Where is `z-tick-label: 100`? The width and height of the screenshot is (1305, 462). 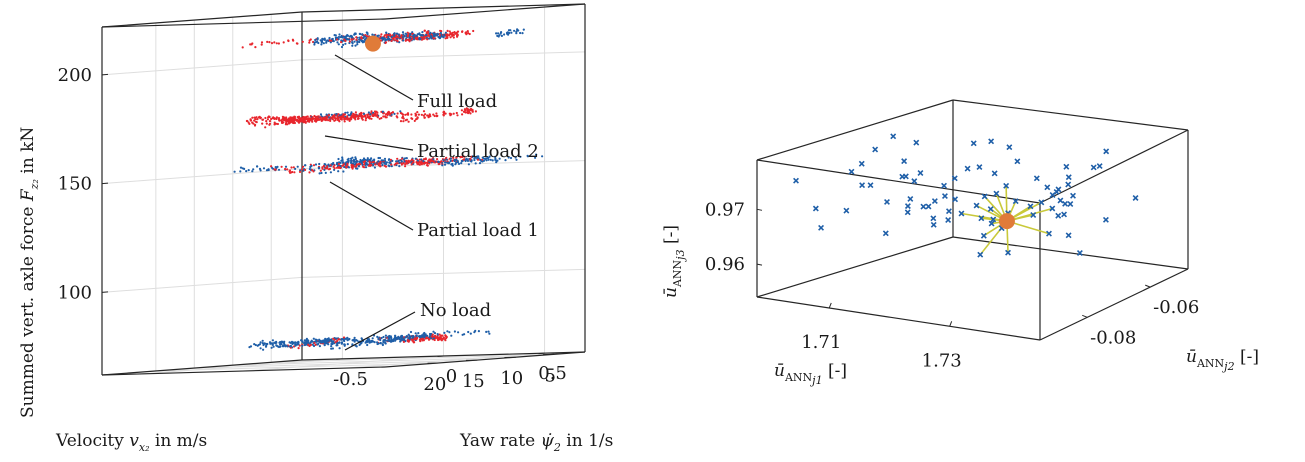
z-tick-label: 100 is located at coordinates (75, 292).